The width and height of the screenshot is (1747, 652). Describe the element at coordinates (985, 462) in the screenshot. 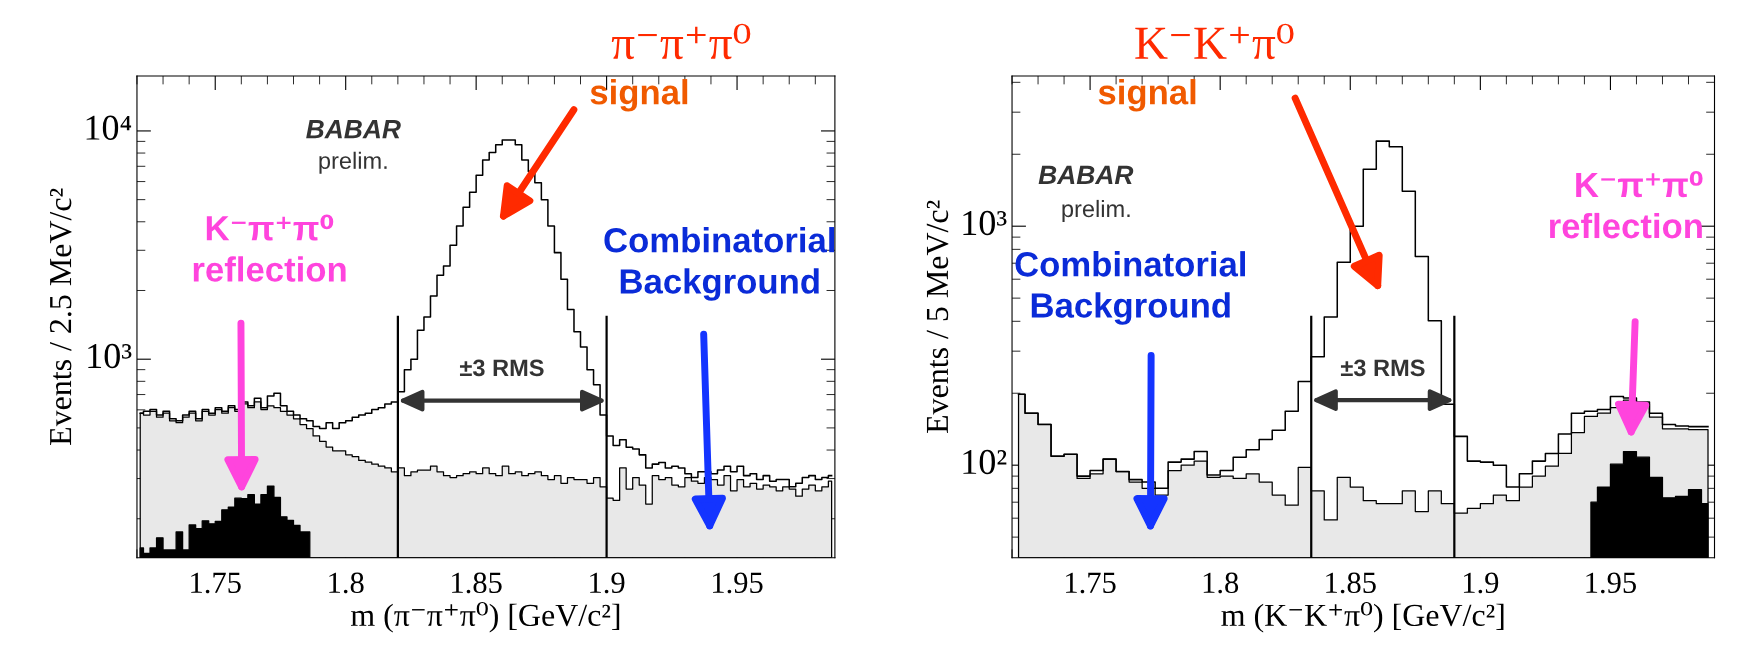

I see `y-tick-label: 10²` at that location.